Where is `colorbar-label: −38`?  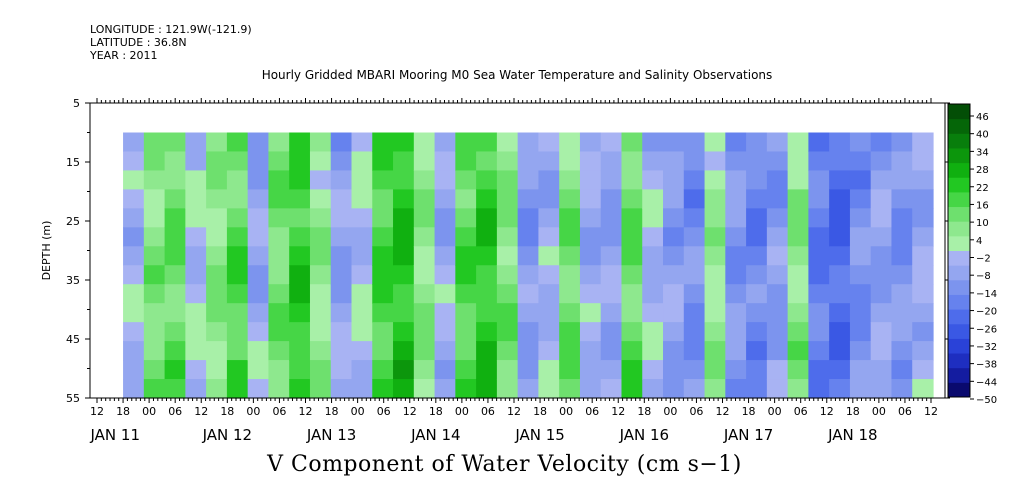 colorbar-label: −38 is located at coordinates (986, 365).